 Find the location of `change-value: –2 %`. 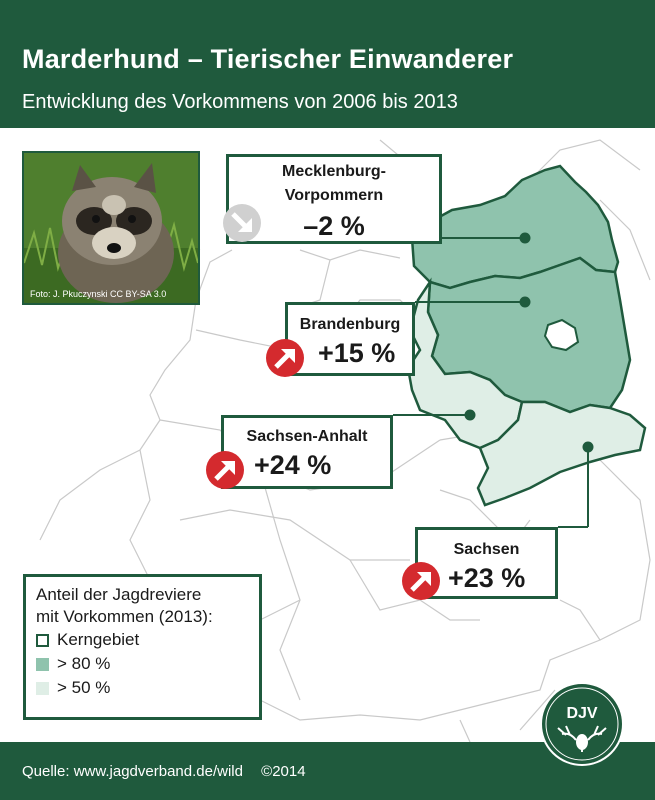

change-value: –2 % is located at coordinates (334, 226).